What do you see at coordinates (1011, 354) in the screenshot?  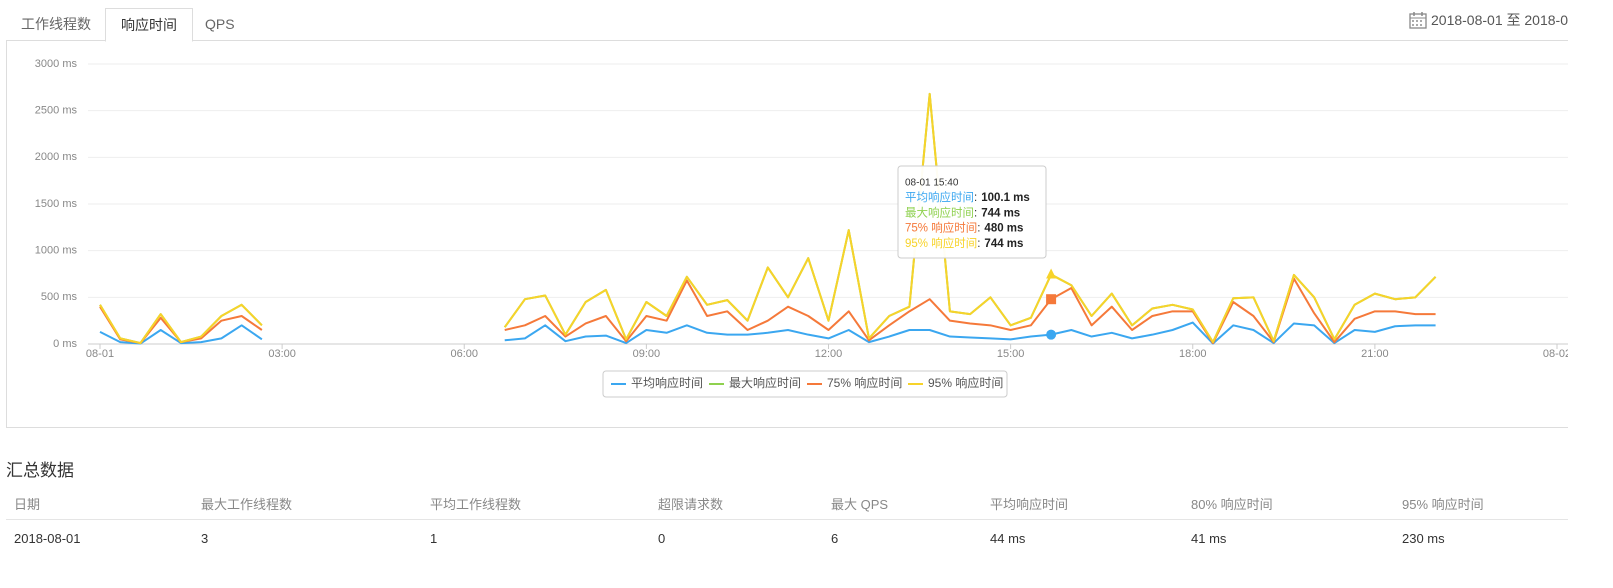 I see `x-tick-label: 15:00` at bounding box center [1011, 354].